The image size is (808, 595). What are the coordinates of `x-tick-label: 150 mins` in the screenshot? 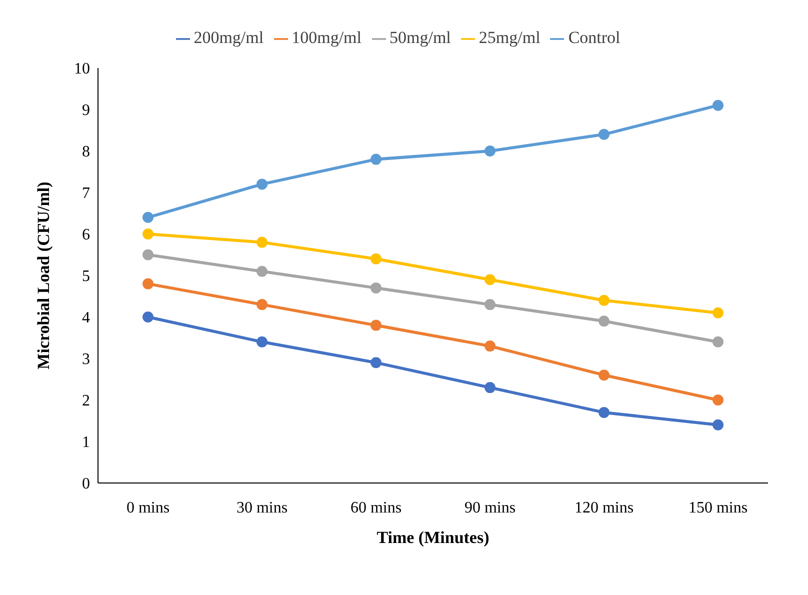 It's located at (718, 507).